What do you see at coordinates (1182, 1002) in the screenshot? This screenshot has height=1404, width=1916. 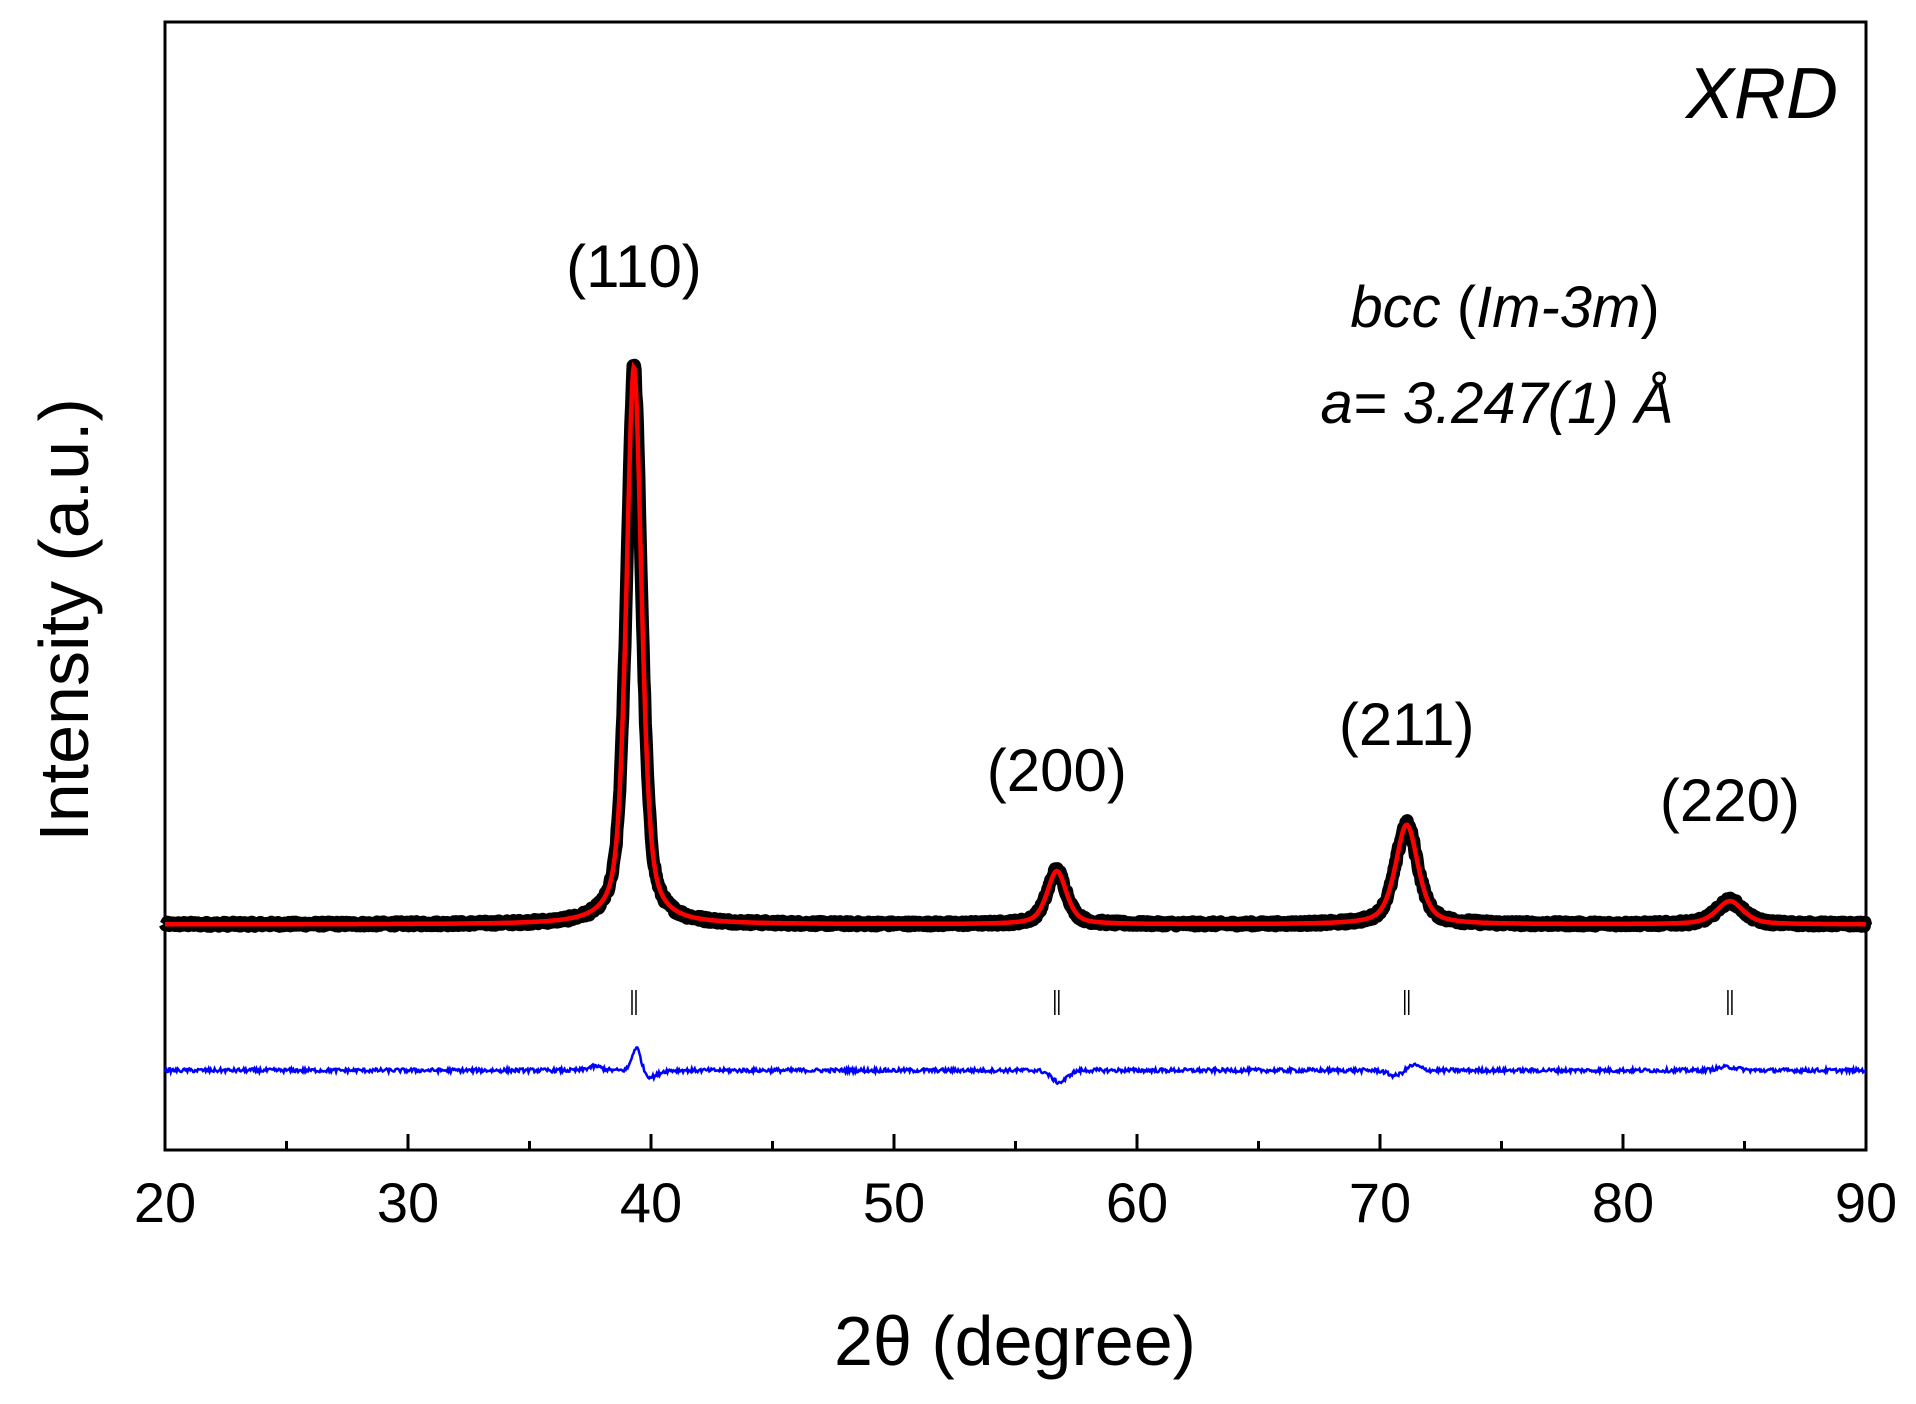 I see `bragg-ticks` at bounding box center [1182, 1002].